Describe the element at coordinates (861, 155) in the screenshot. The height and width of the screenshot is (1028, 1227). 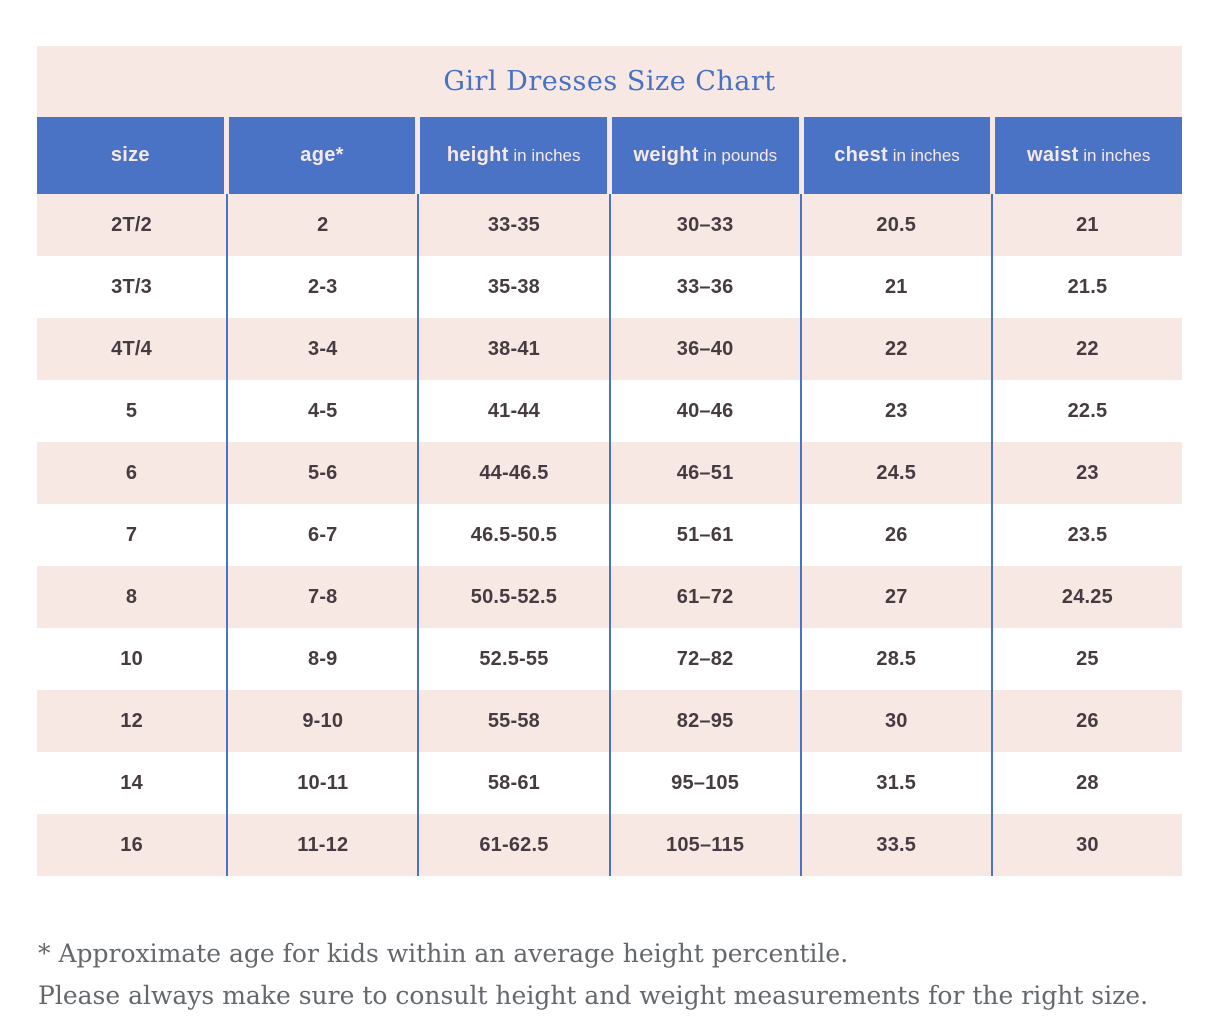
I see `column-header-strong-text: chest` at that location.